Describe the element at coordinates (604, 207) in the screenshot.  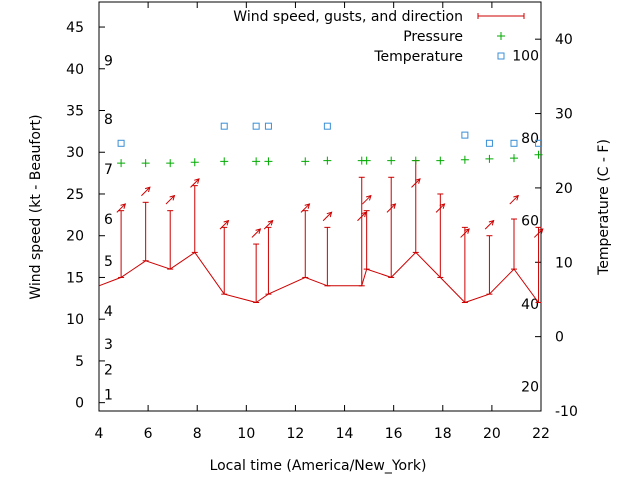
I see `y2-axis-label: Temperature (C - F)` at that location.